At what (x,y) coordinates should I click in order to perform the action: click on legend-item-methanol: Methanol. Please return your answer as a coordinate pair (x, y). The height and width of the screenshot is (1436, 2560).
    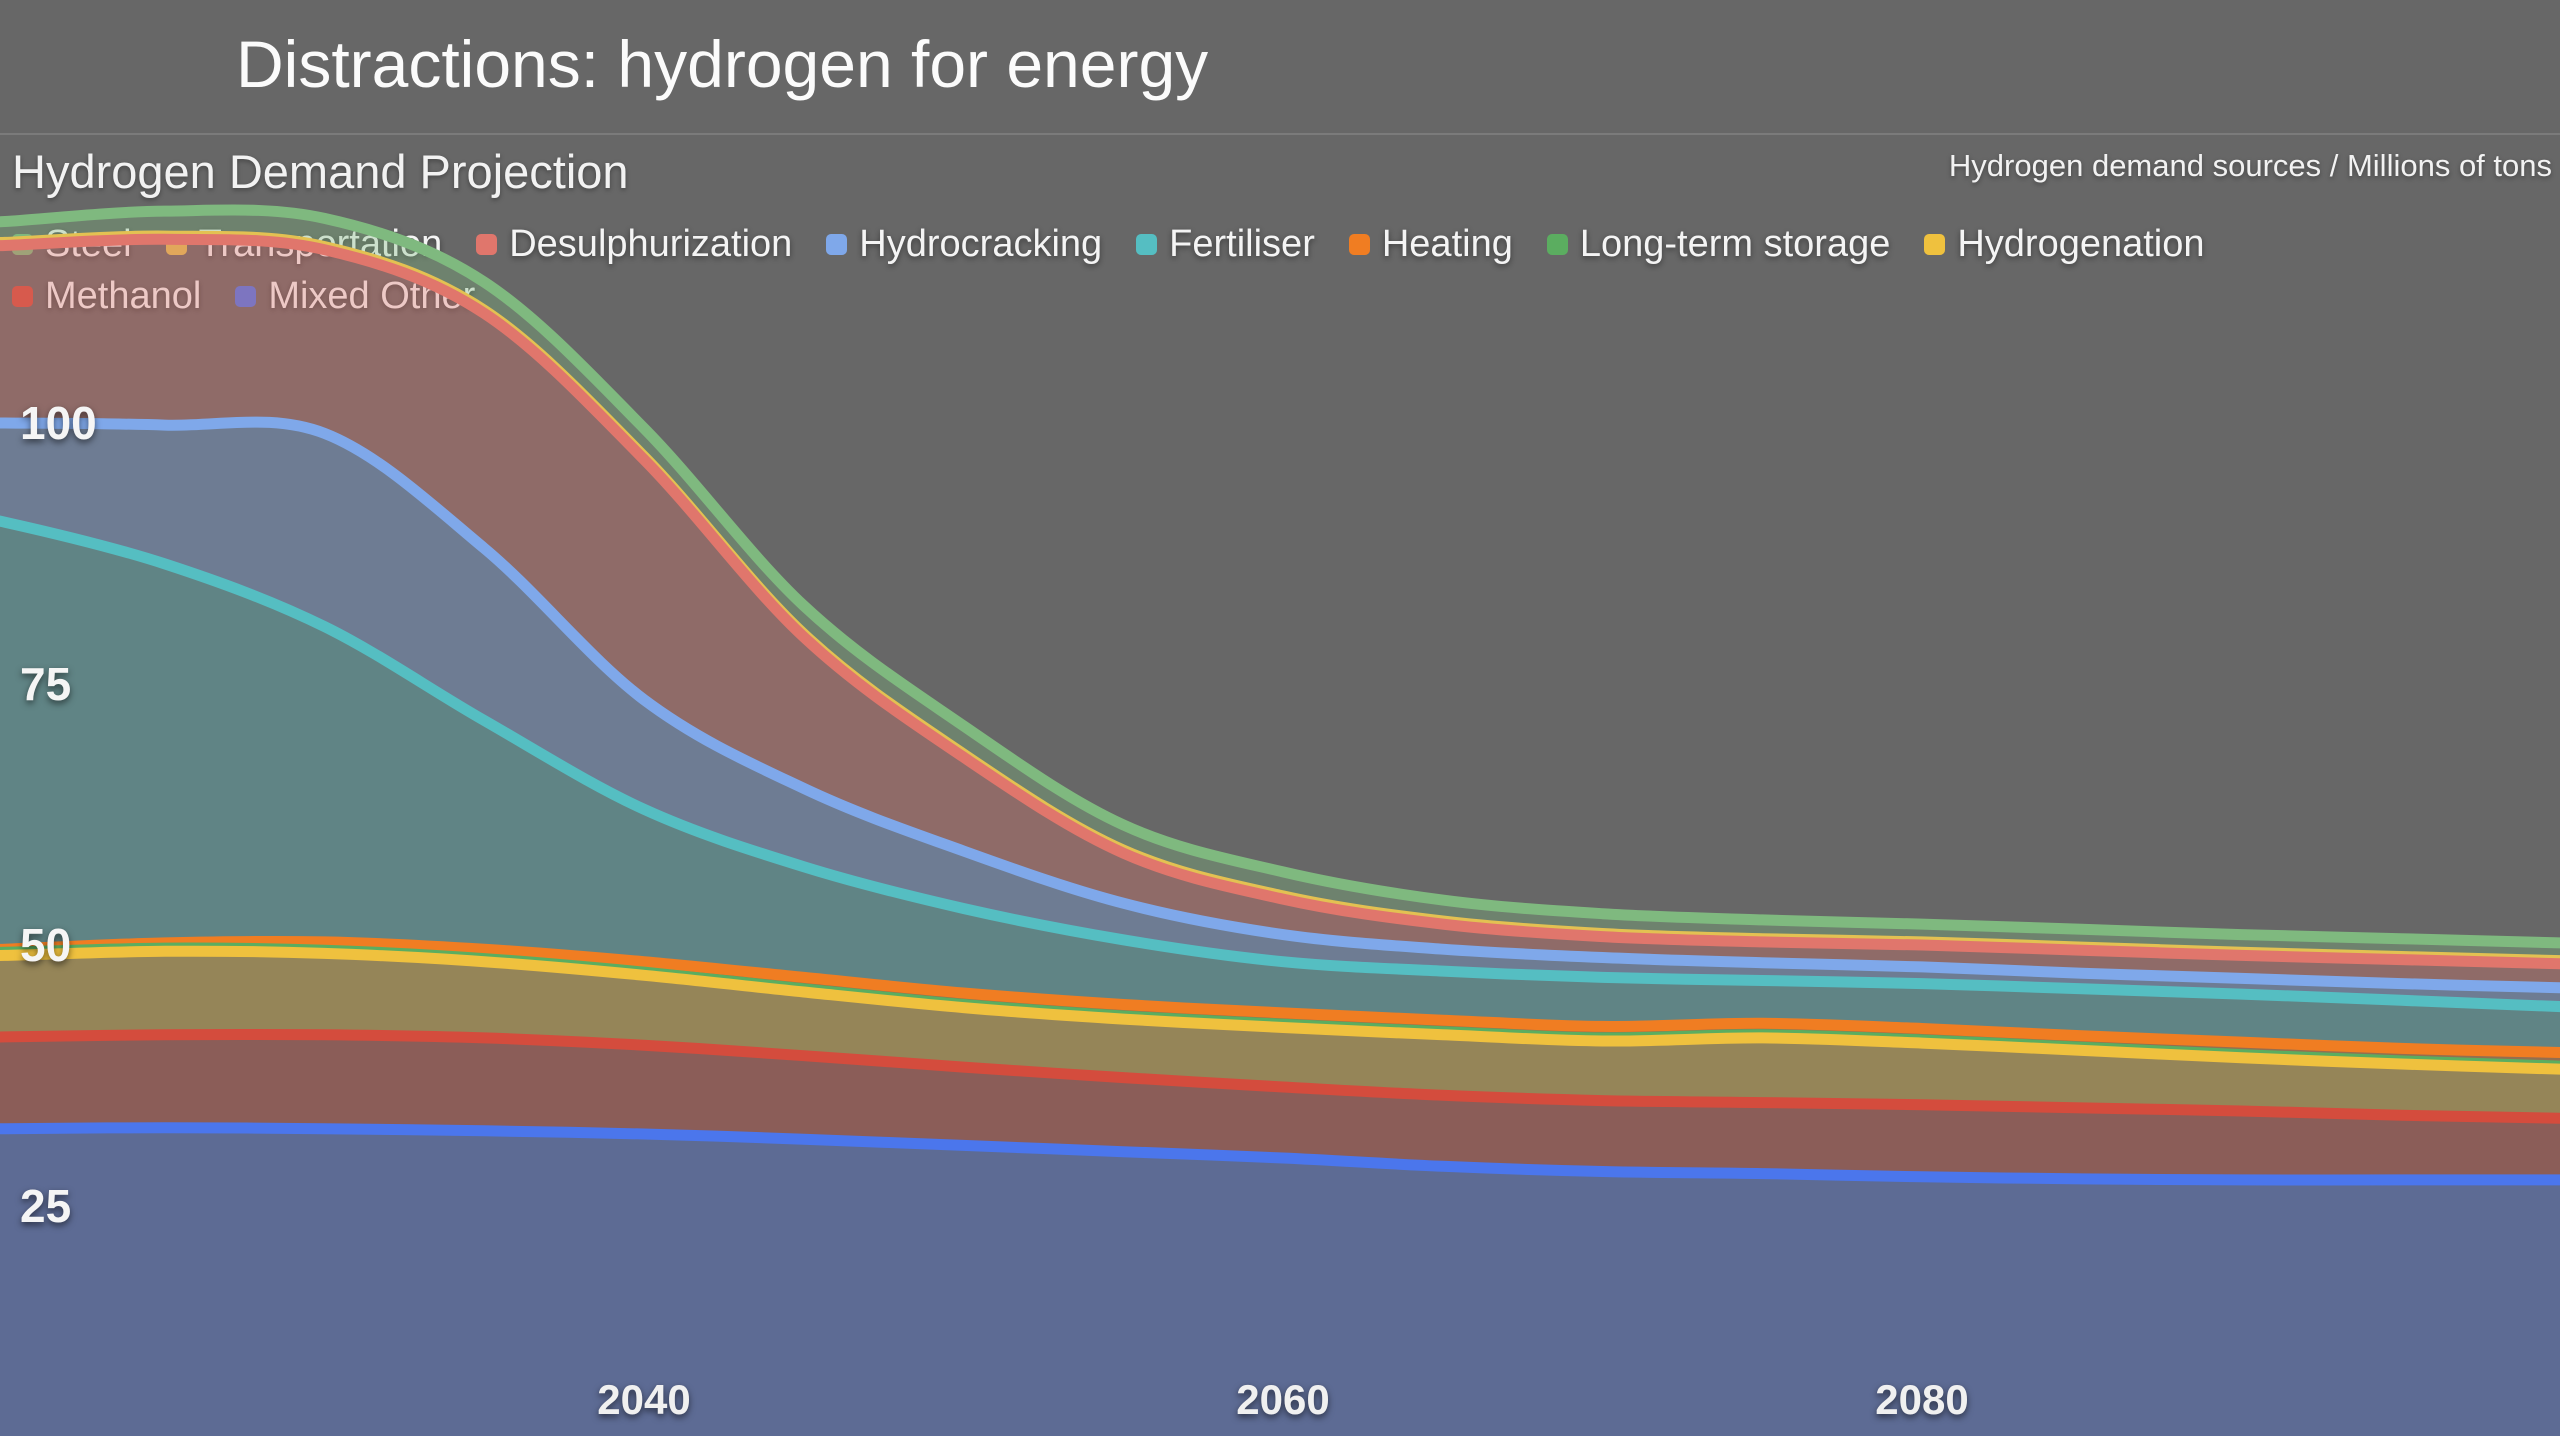
    Looking at the image, I should click on (106, 296).